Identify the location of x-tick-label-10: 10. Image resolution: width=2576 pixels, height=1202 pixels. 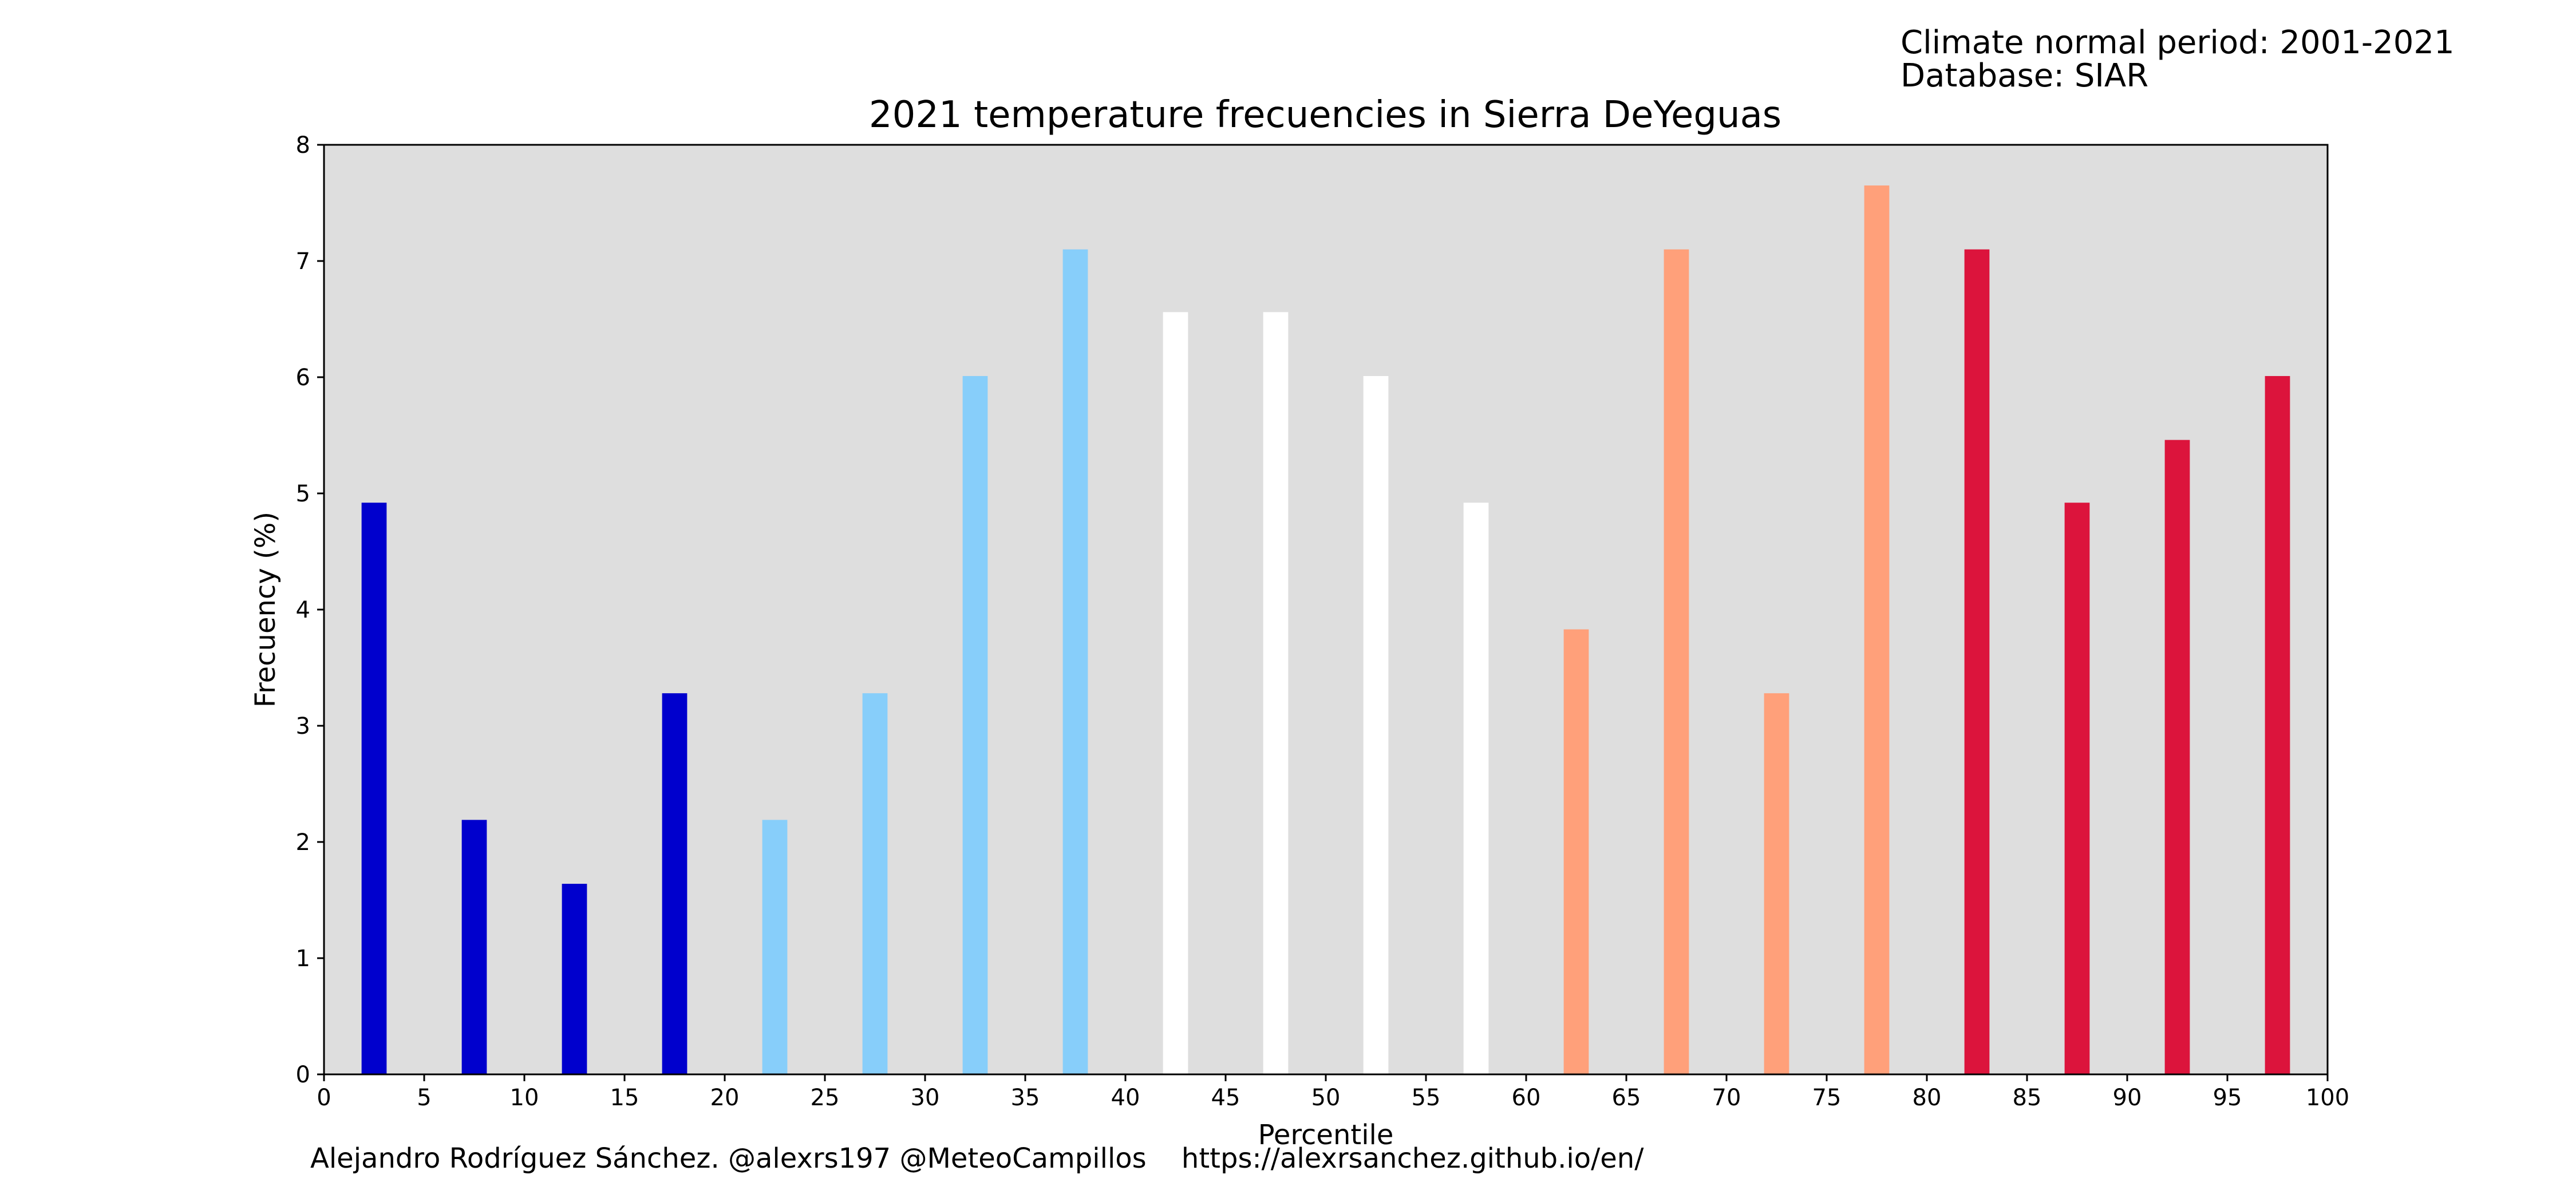
(524, 1098).